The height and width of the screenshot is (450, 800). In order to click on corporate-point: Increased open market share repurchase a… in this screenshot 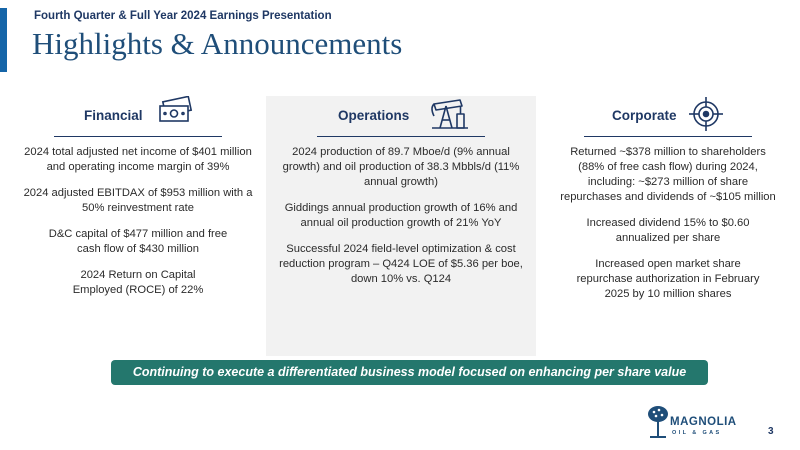, I will do `click(668, 279)`.